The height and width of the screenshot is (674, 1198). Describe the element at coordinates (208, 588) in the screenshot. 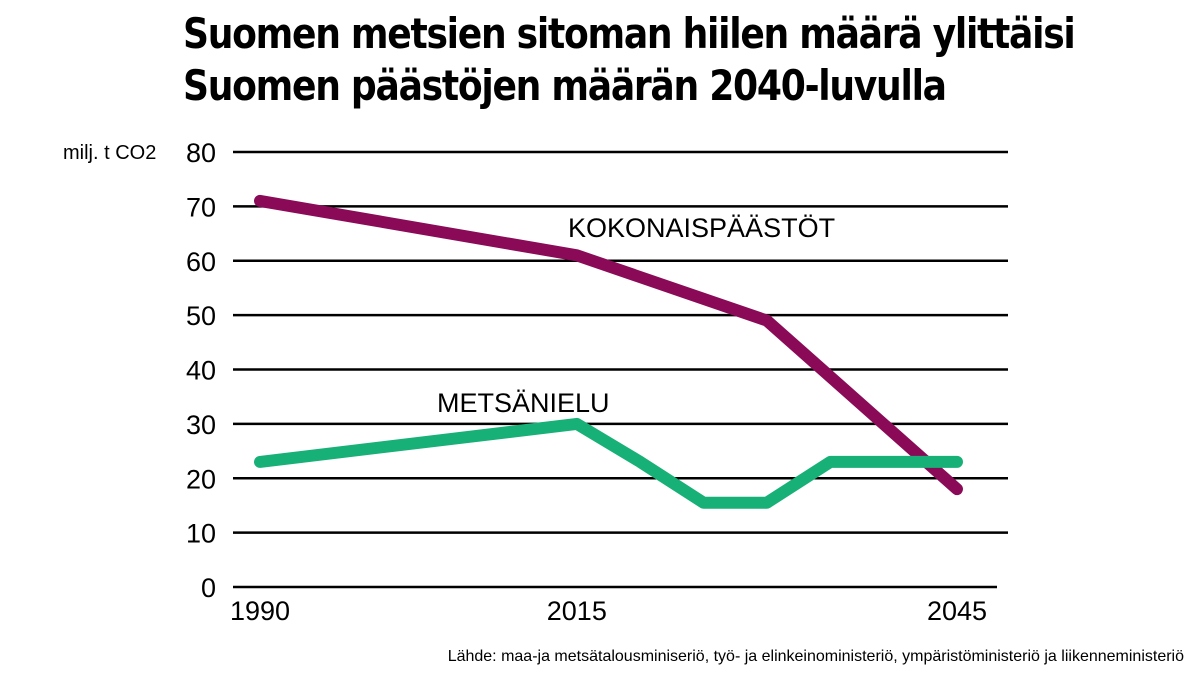

I see `y-tick-label-0: 0` at that location.